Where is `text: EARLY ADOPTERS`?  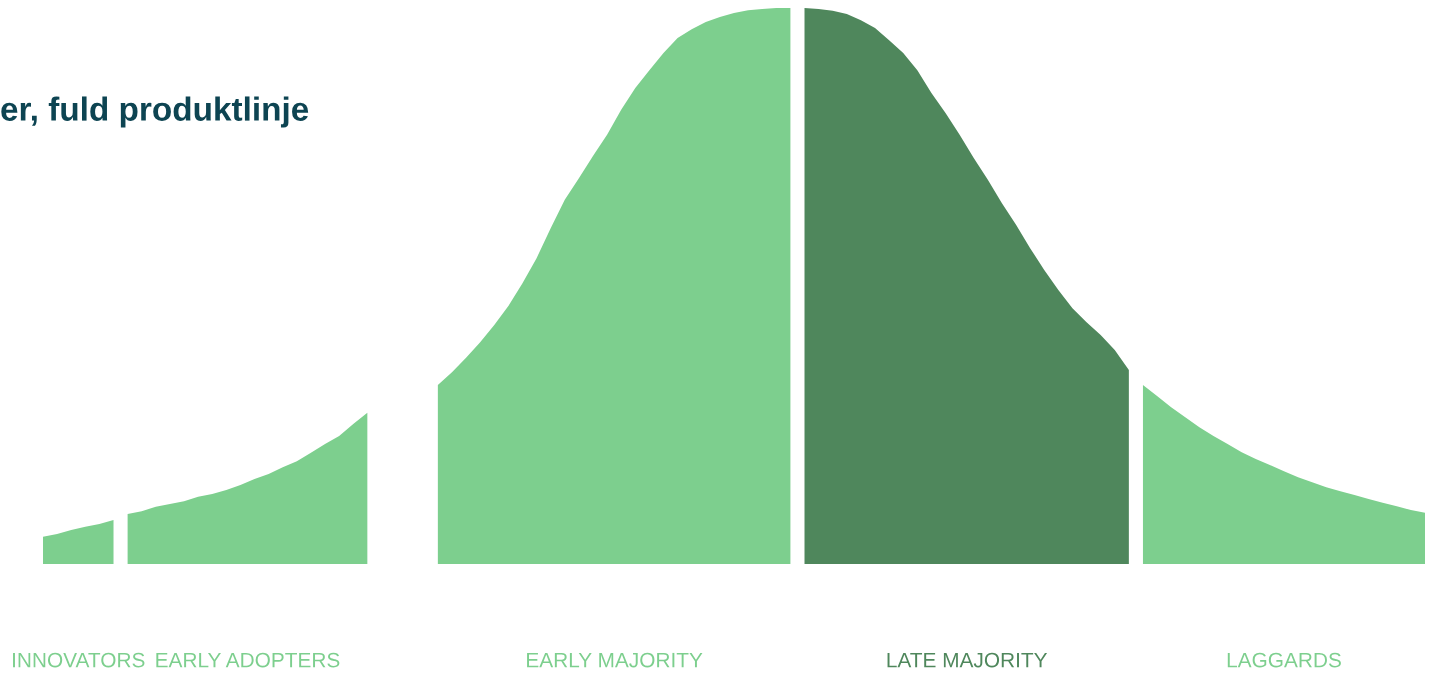 text: EARLY ADOPTERS is located at coordinates (248, 660).